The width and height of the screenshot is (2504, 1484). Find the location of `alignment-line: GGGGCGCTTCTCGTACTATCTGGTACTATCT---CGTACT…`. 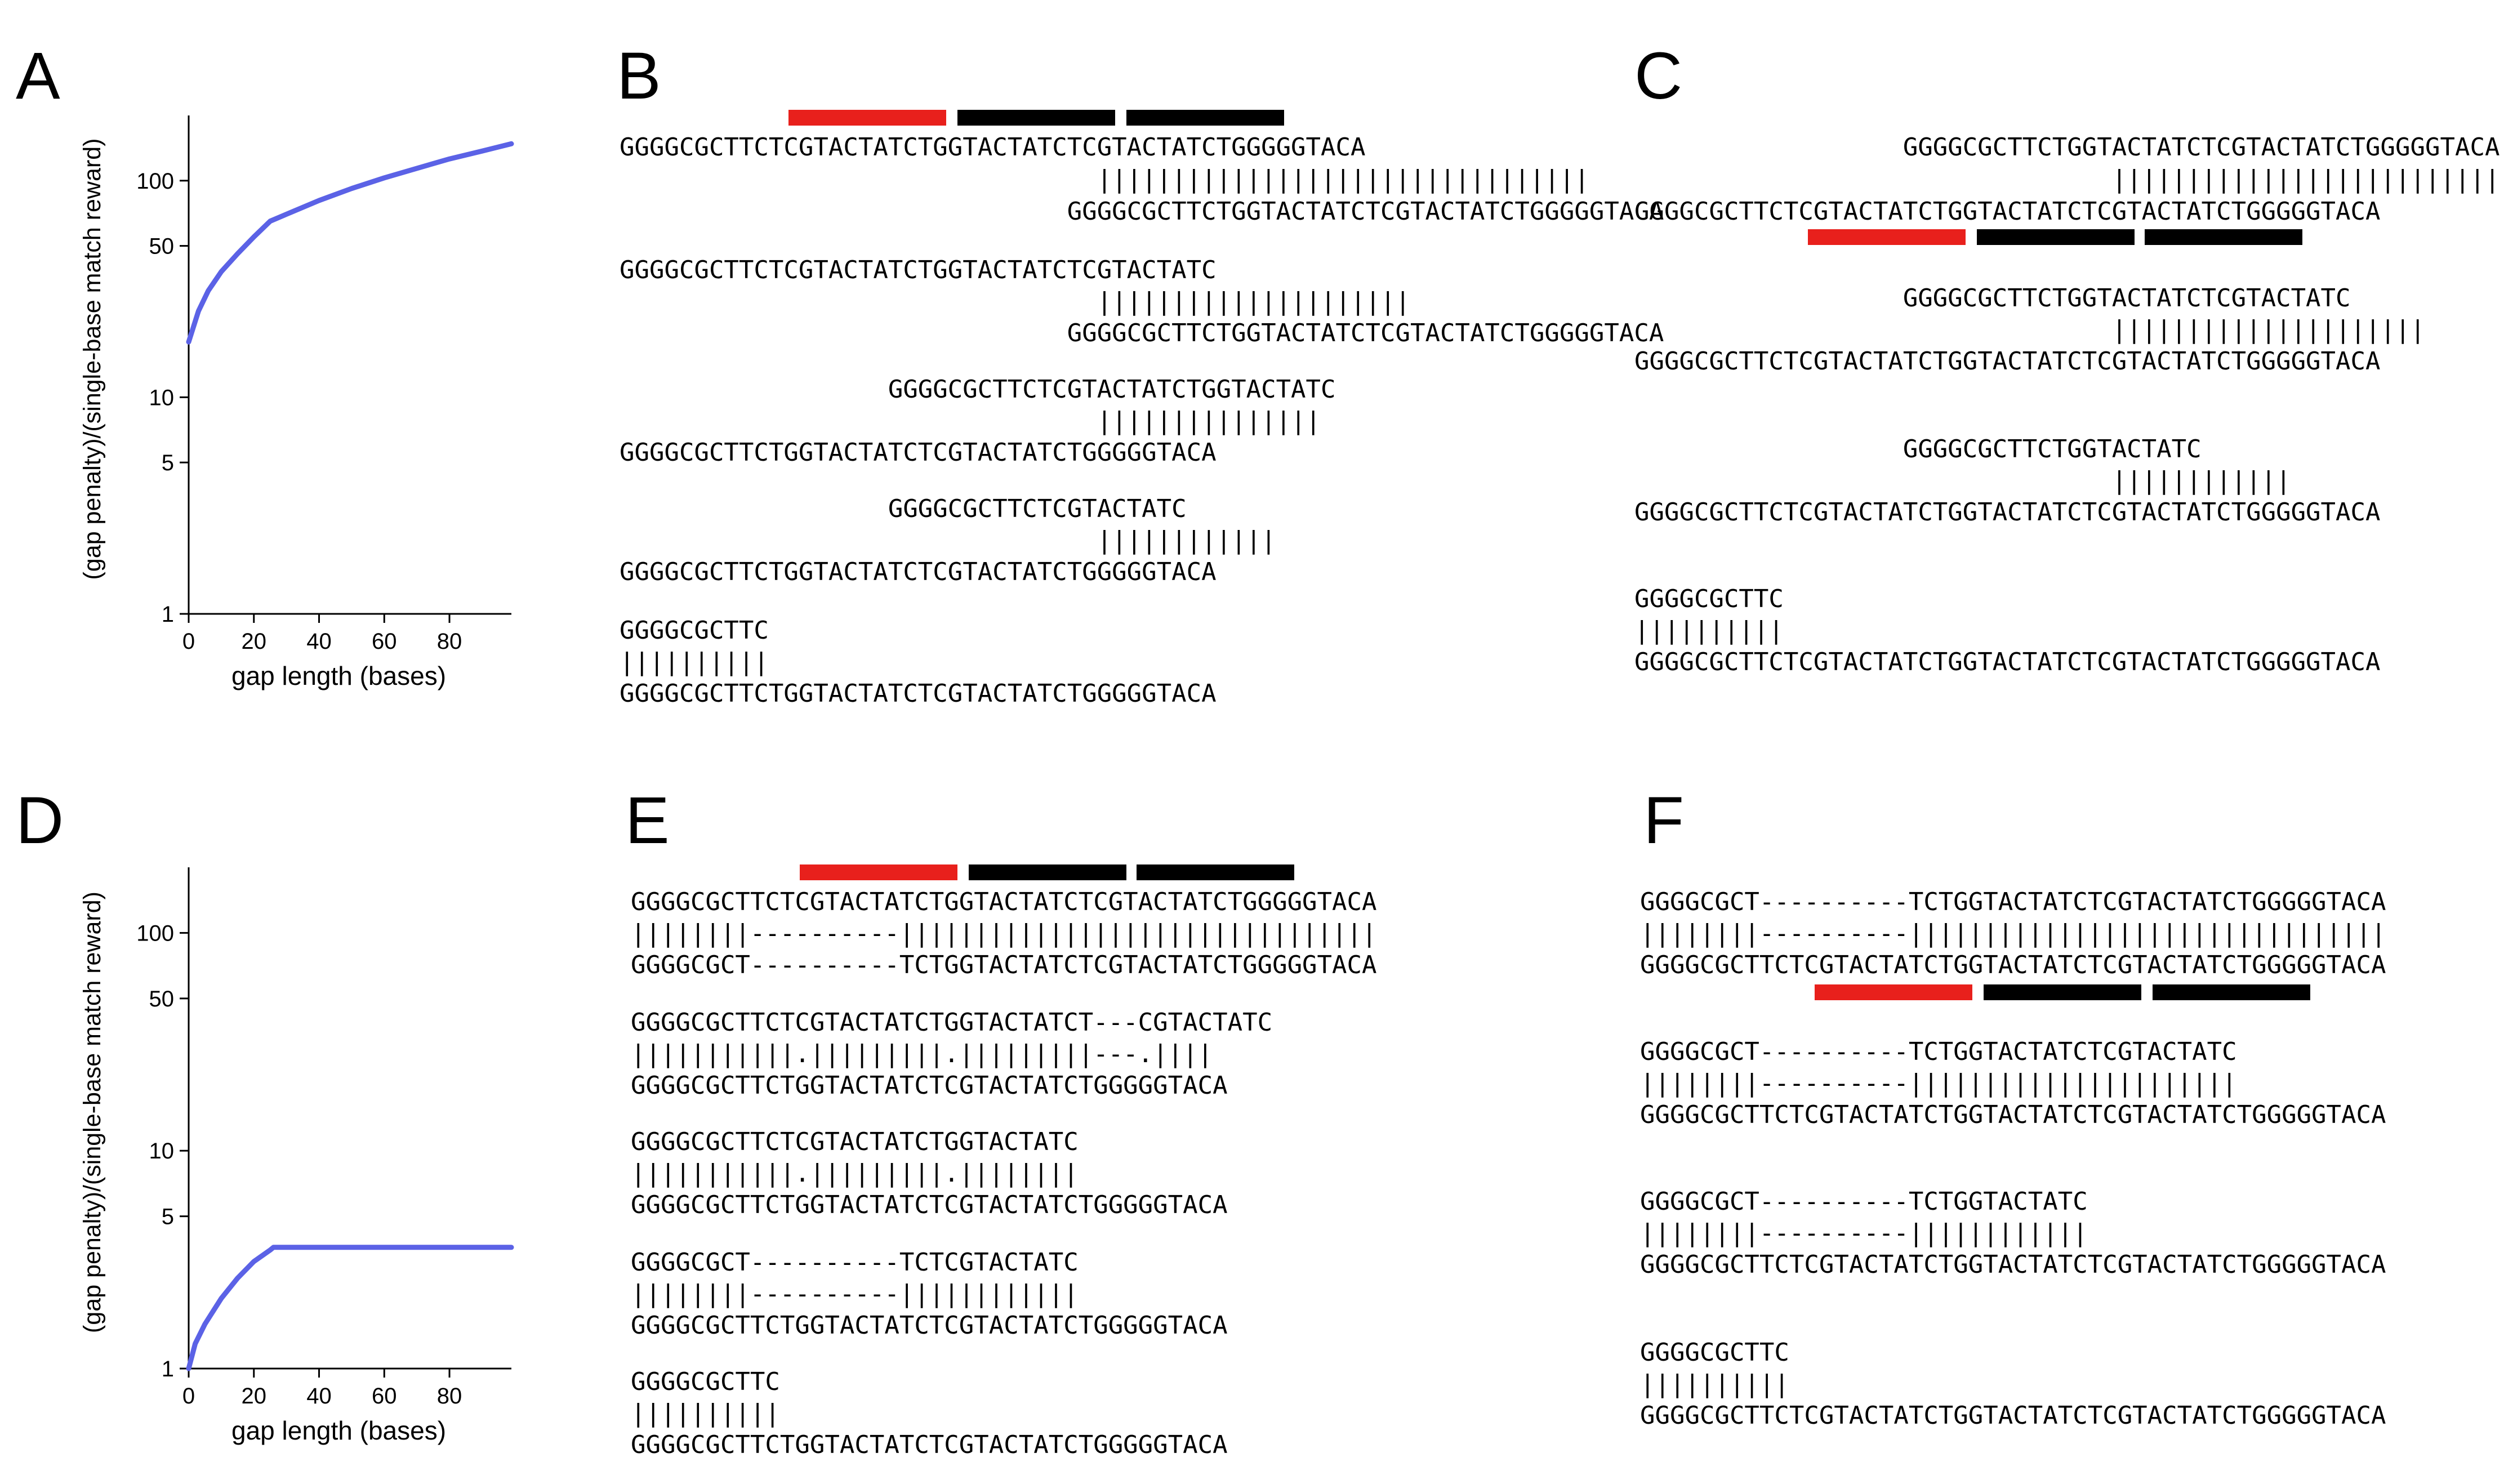

alignment-line: GGGGCGCTTCTCGTACTATCTGGTACTATCT---CGTACT… is located at coordinates (952, 1023).